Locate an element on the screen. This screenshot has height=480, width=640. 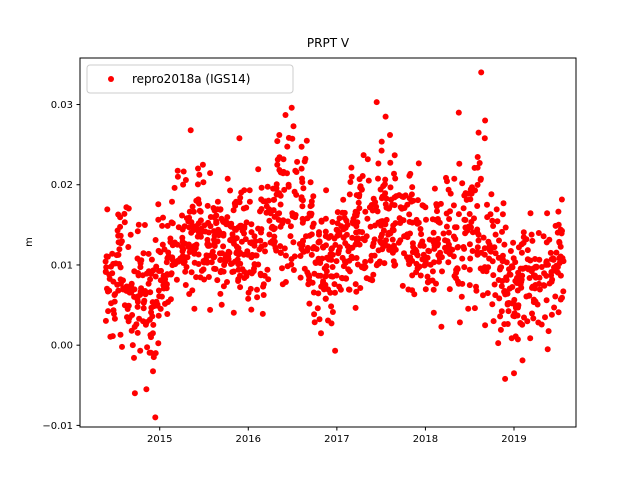
legend: repro2018a (IGS14) is located at coordinates (190, 79).